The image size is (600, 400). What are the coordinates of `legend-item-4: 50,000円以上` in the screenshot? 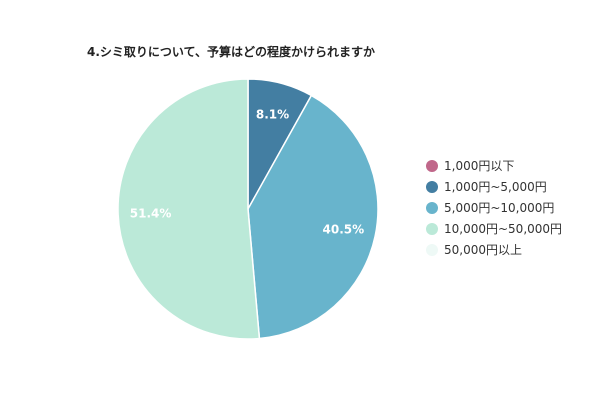 It's located at (474, 250).